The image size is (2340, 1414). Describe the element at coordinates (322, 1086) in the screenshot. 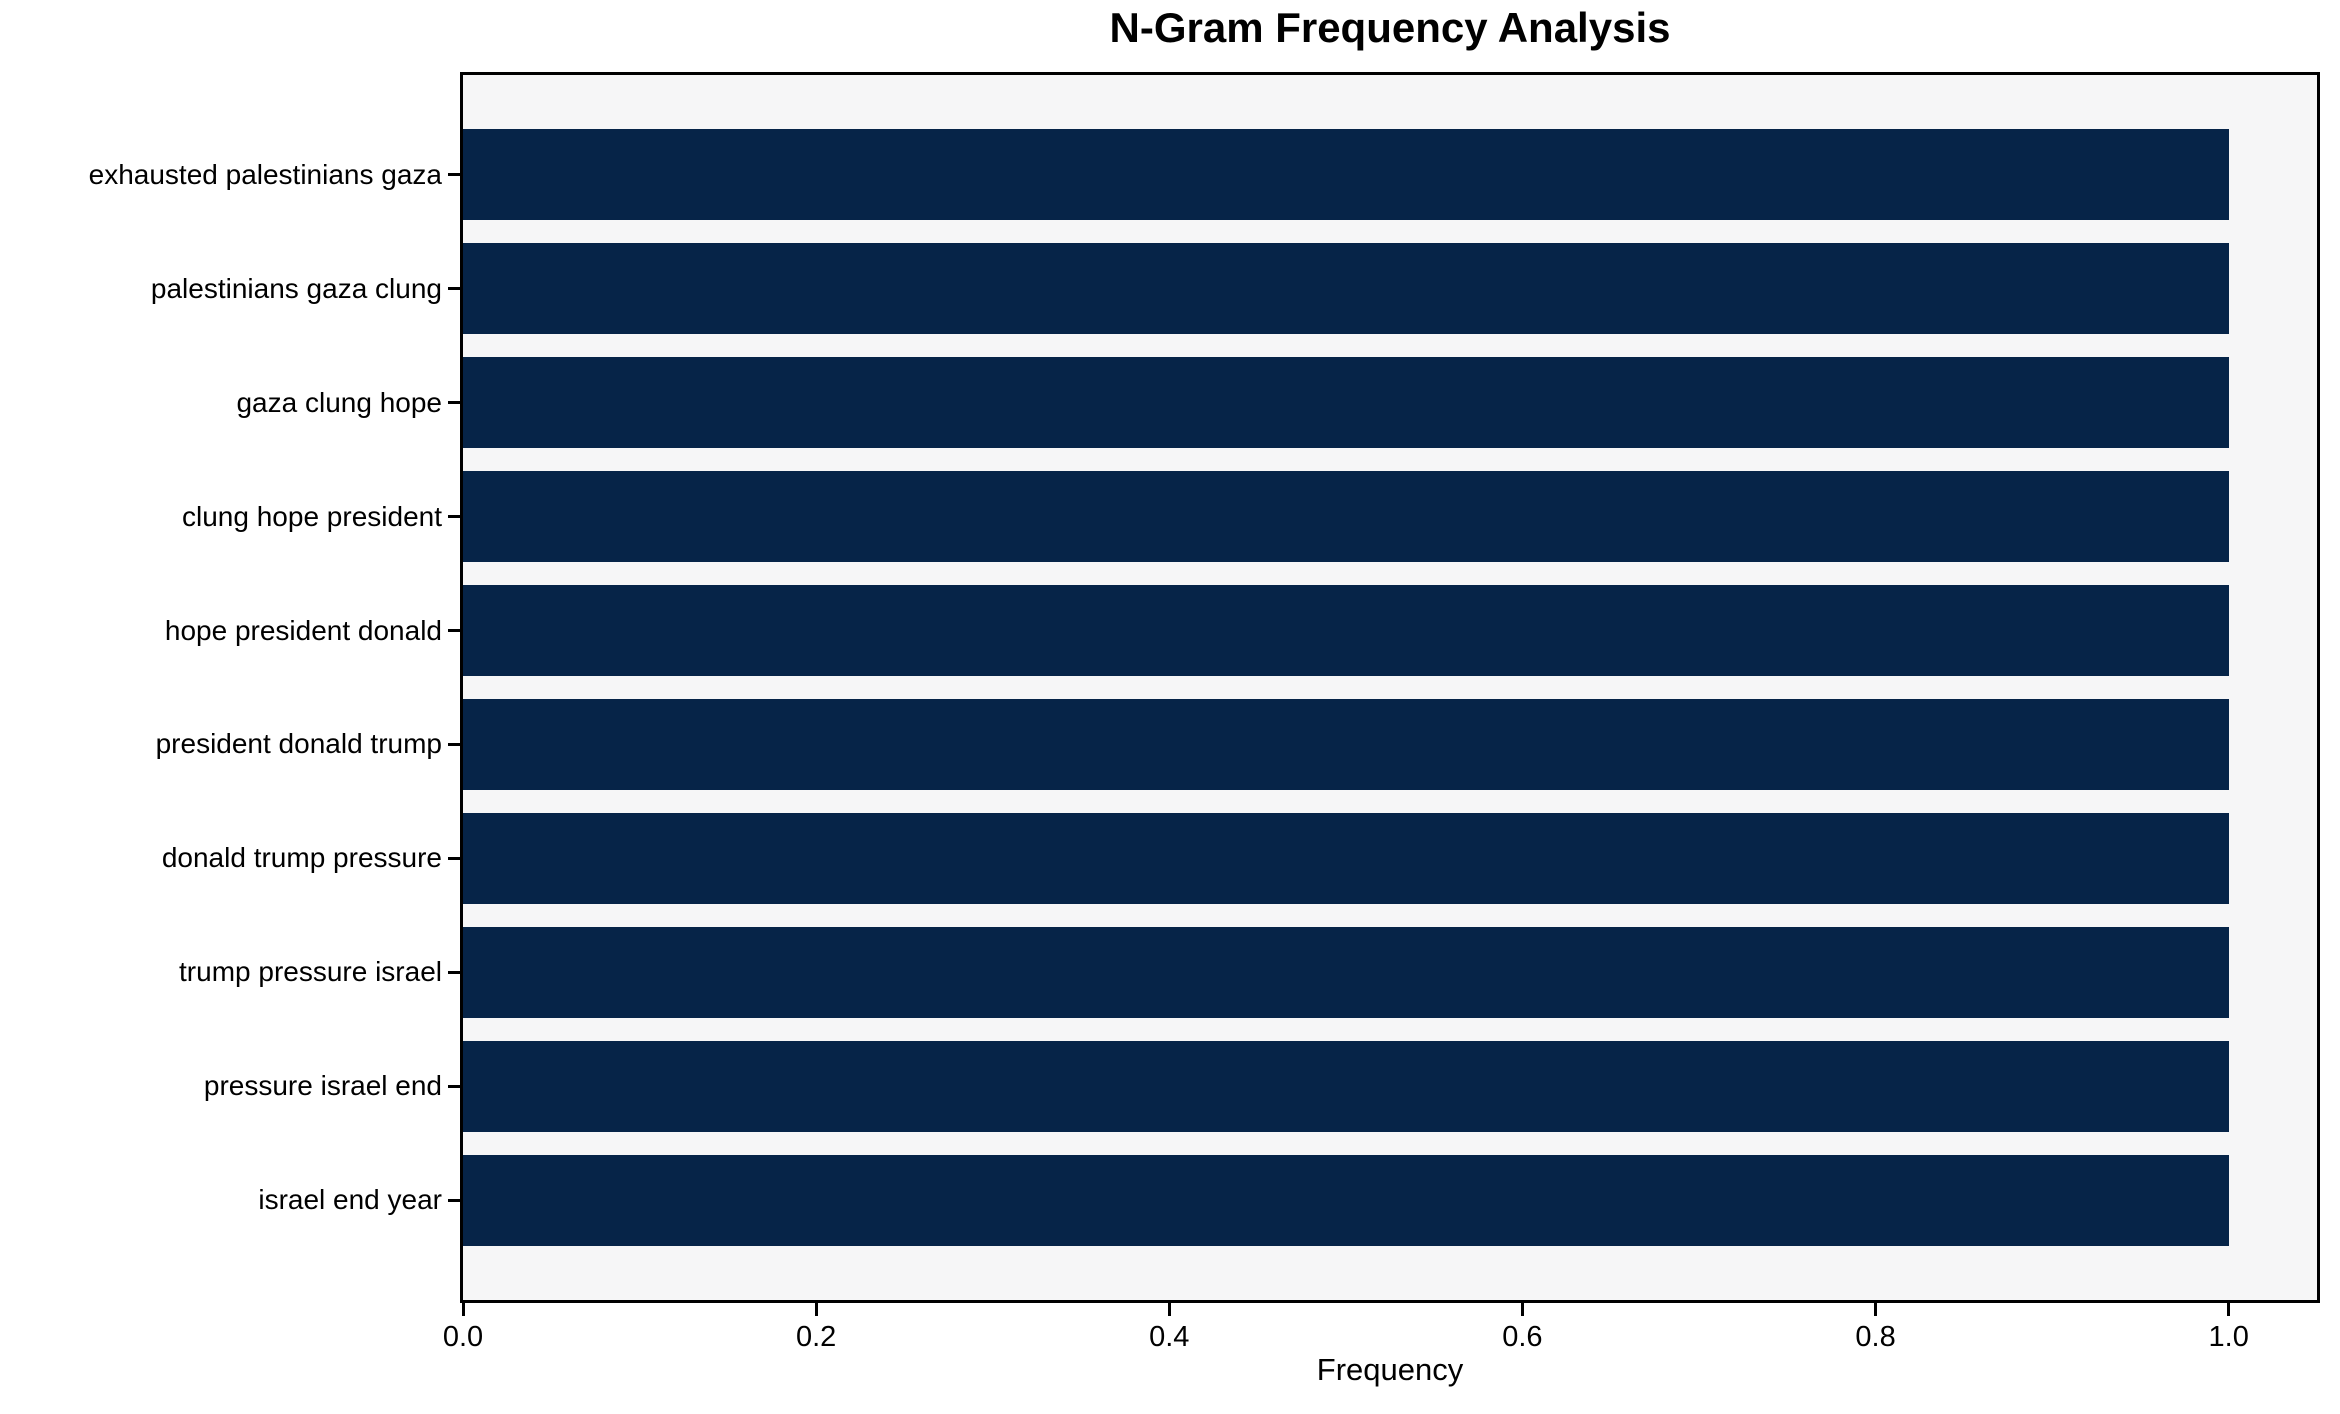

I see `y-tick-label: pressure israel end` at that location.